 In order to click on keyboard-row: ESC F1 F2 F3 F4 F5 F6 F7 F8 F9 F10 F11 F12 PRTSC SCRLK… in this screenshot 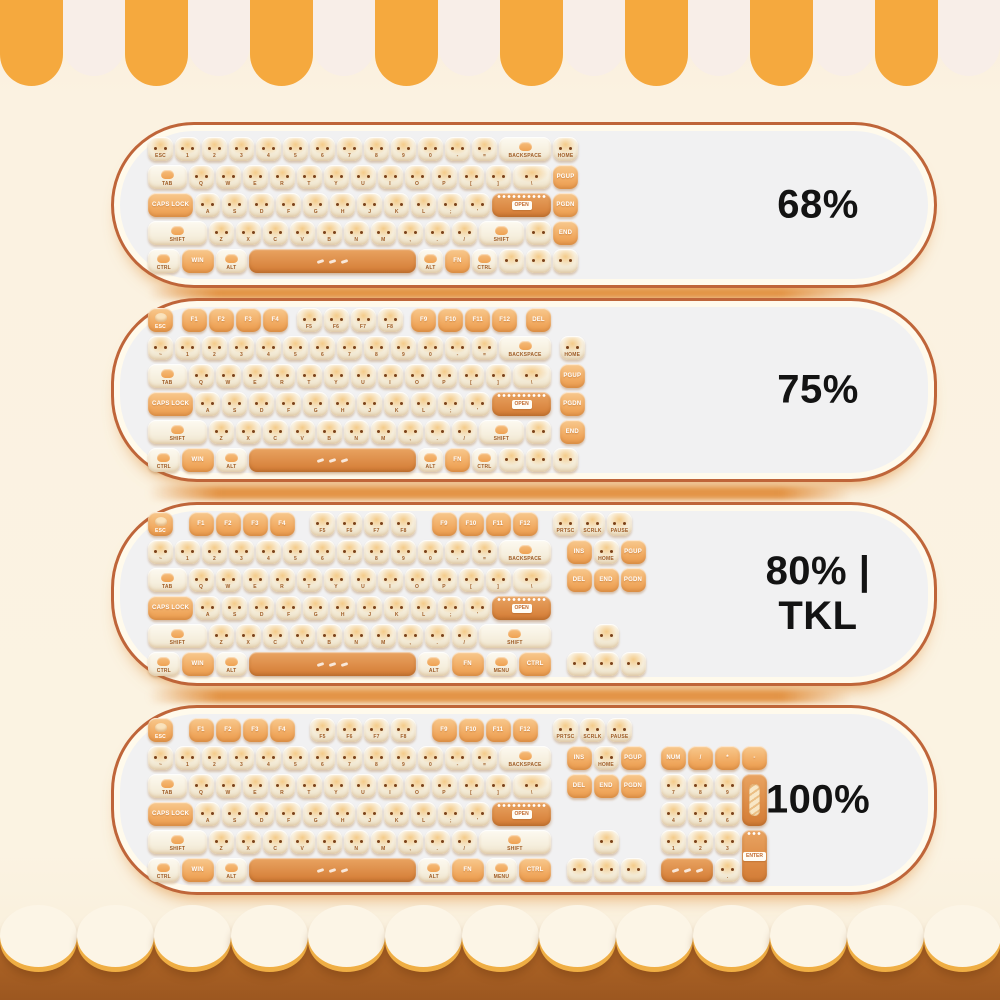, I will do `click(457, 730)`.